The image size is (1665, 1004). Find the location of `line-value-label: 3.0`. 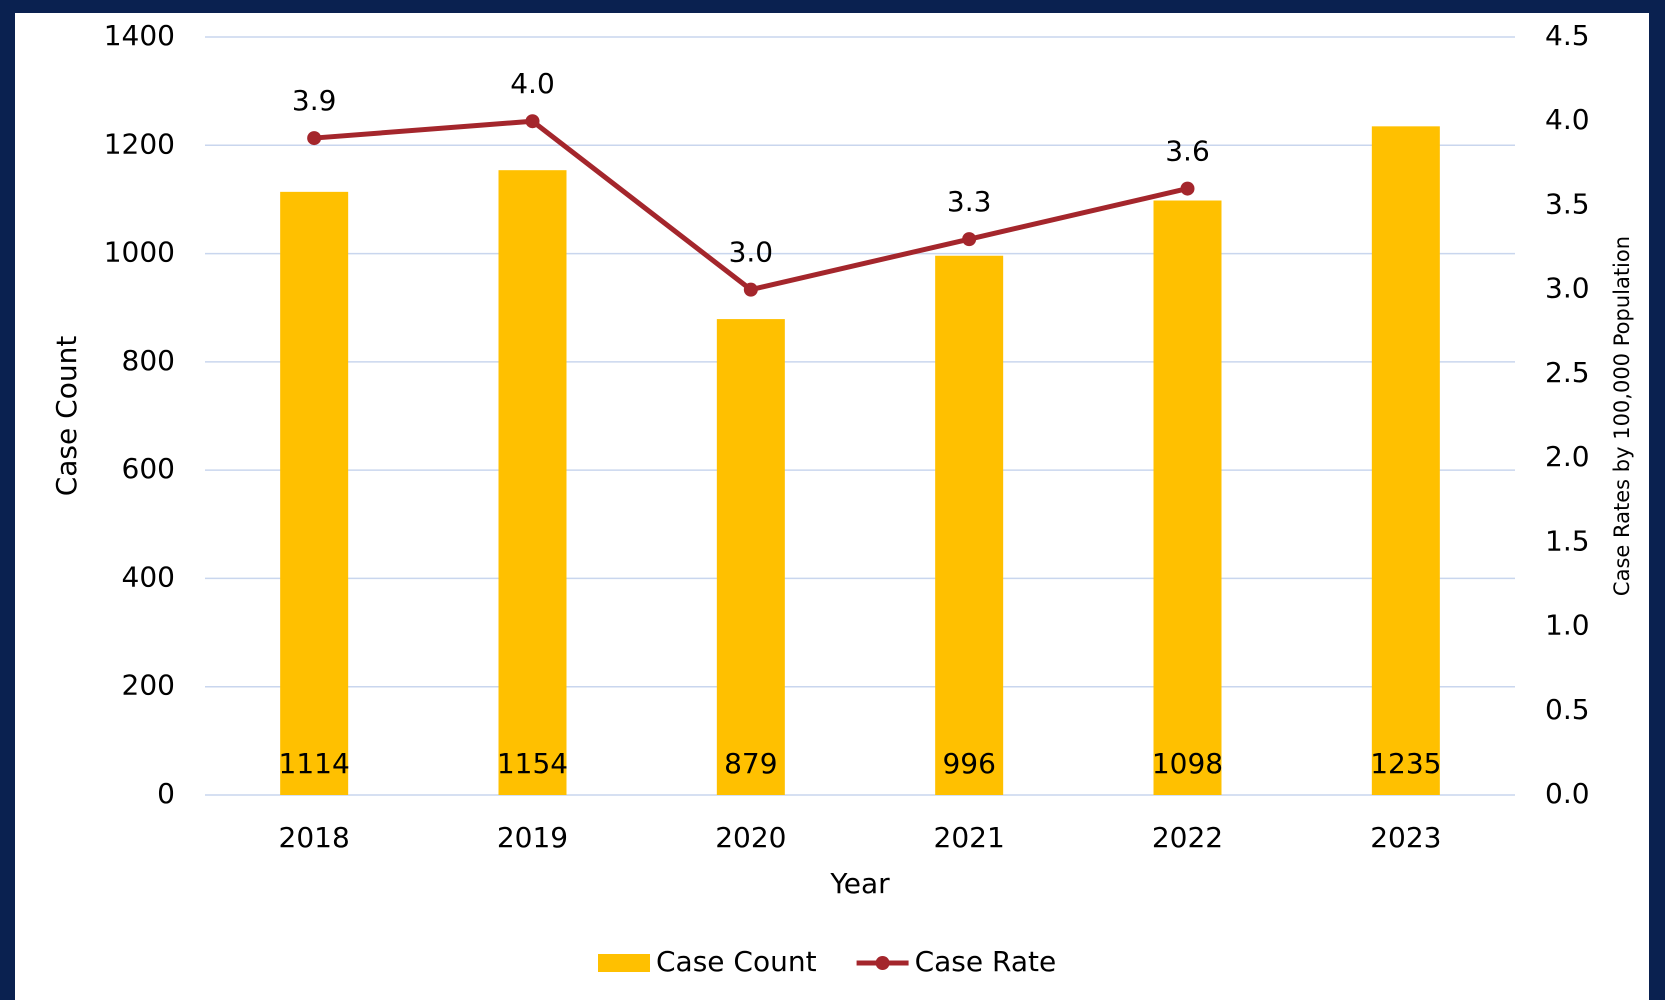

line-value-label: 3.0 is located at coordinates (751, 252).